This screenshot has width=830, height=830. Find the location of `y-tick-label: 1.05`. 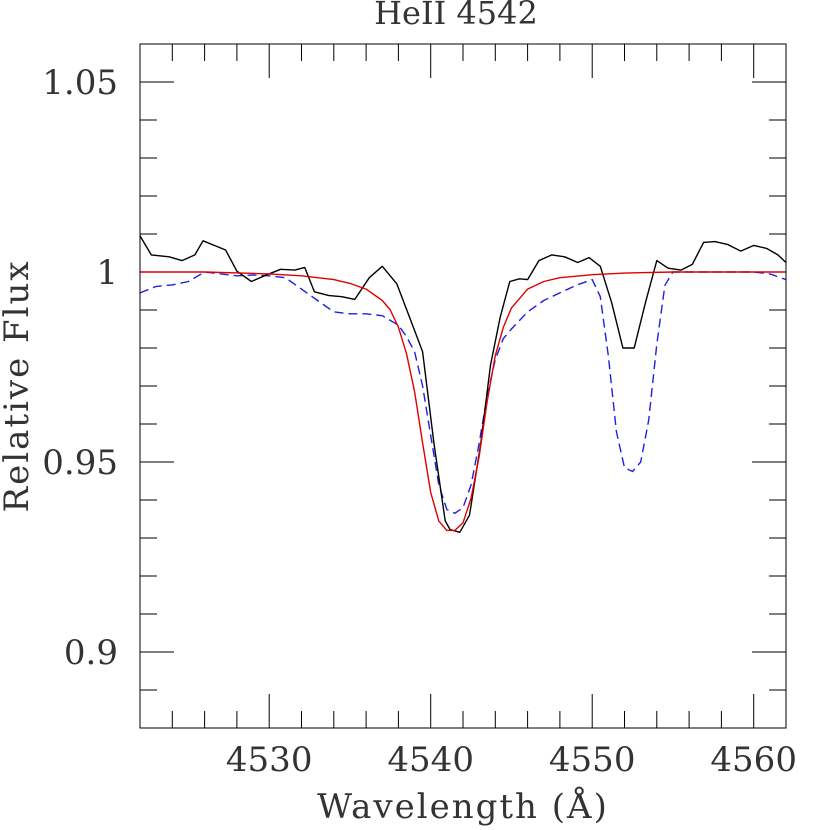

y-tick-label: 1.05 is located at coordinates (80, 83).